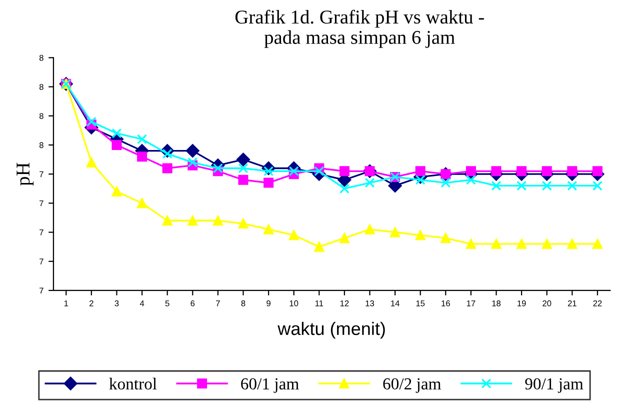  Describe the element at coordinates (522, 303) in the screenshot. I see `x-tick-label: 19` at that location.